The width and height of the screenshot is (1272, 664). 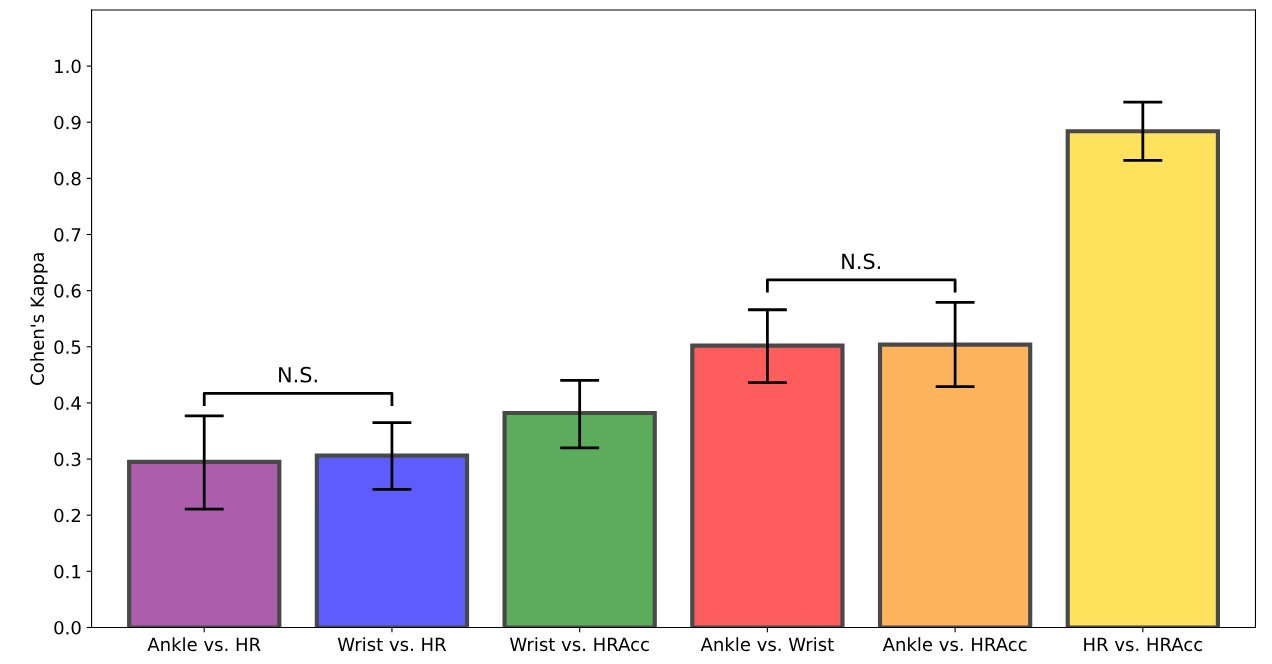 I want to click on y-tick-label: 0.5, so click(x=67, y=347).